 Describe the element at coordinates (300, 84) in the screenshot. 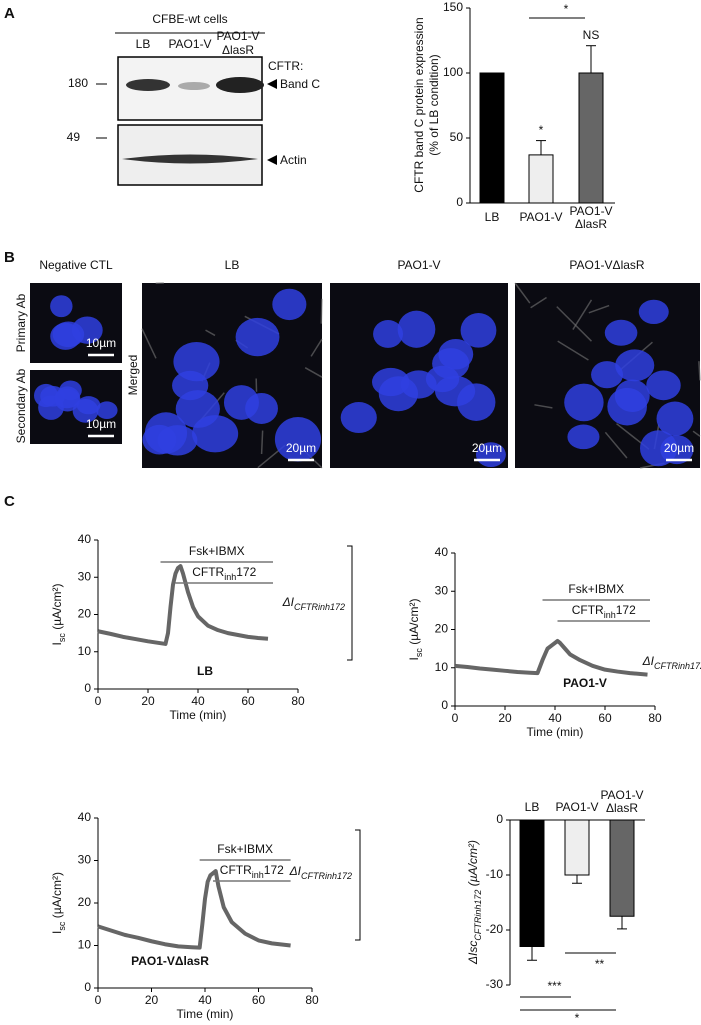

I see `band-label: Band C` at that location.